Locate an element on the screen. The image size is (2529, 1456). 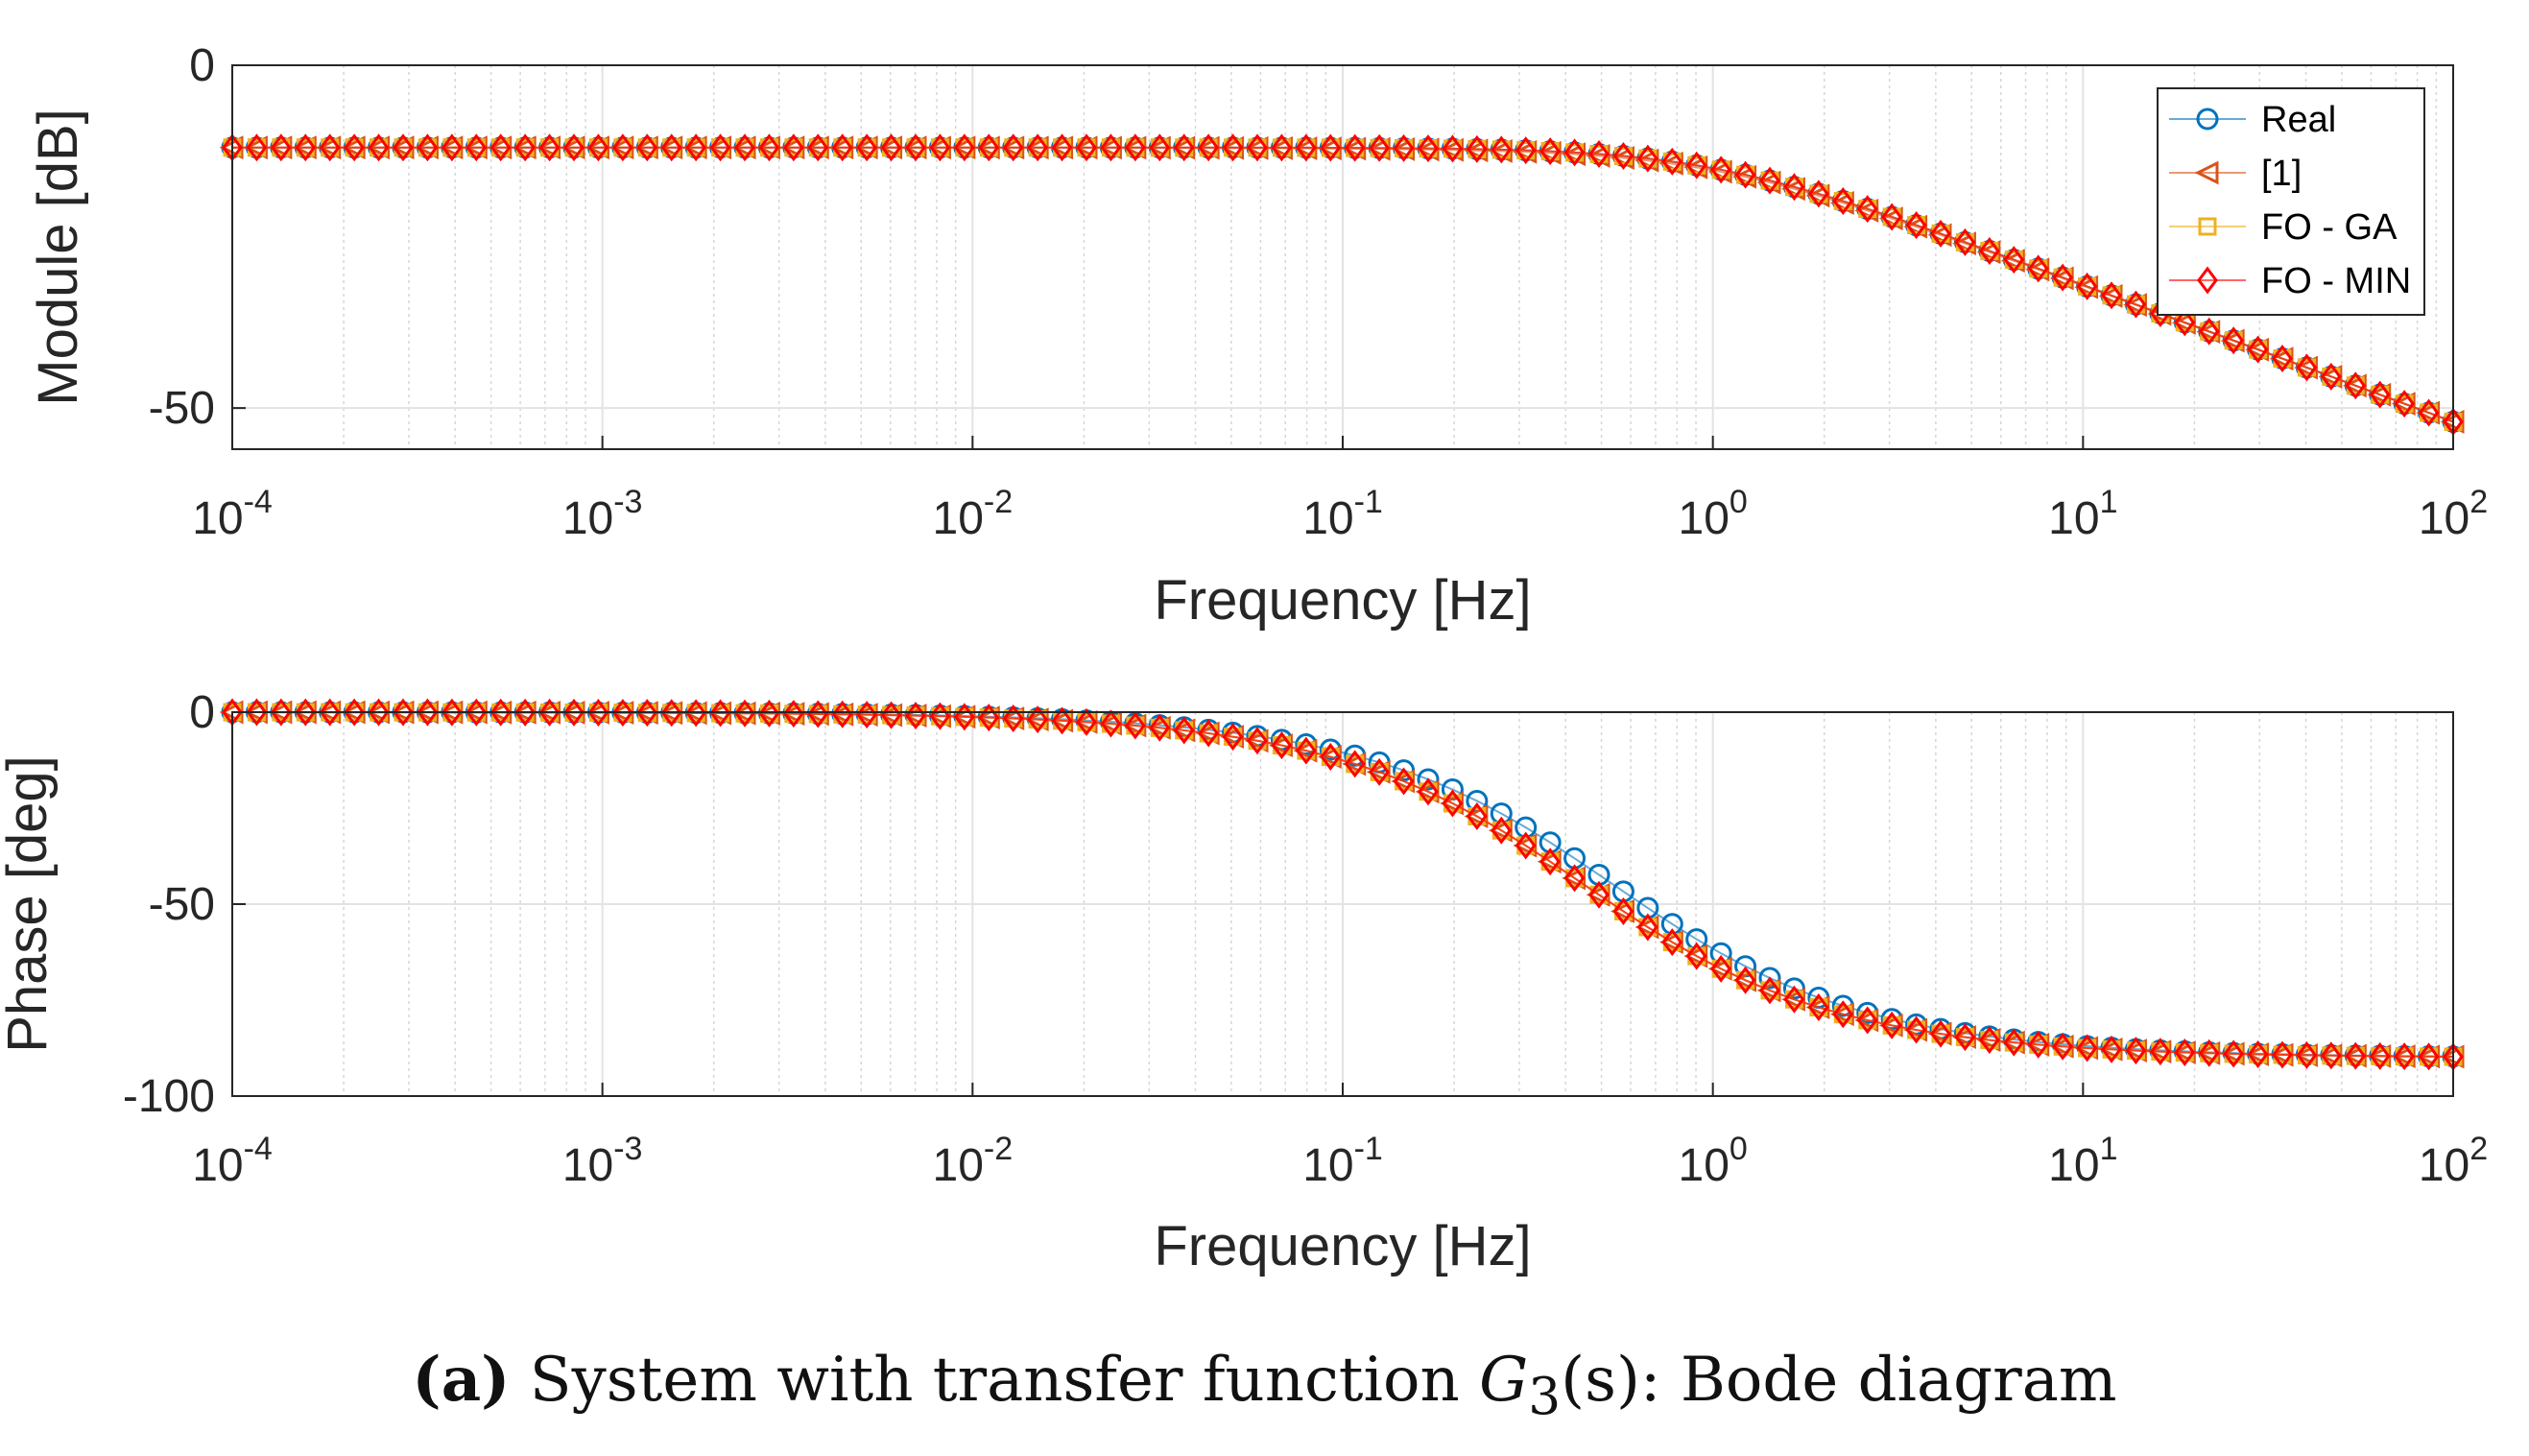
caption-subscript: 3 is located at coordinates (1545, 1395).